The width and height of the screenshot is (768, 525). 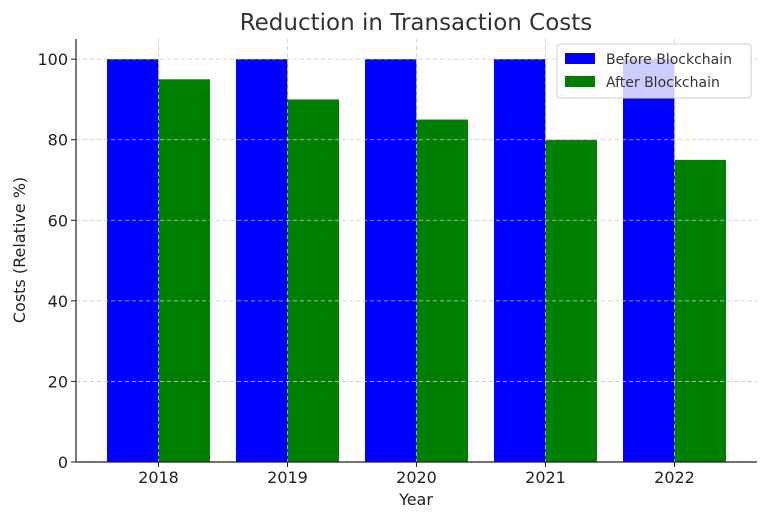 I want to click on bar-after-2022, so click(x=700, y=311).